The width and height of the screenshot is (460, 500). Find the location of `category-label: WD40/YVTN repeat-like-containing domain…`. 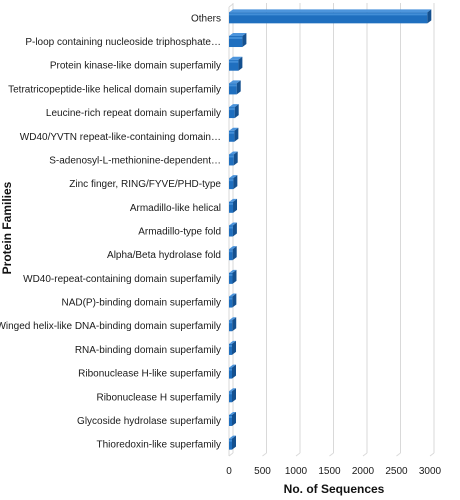

category-label: WD40/YVTN repeat-like-containing domain… is located at coordinates (120, 137).